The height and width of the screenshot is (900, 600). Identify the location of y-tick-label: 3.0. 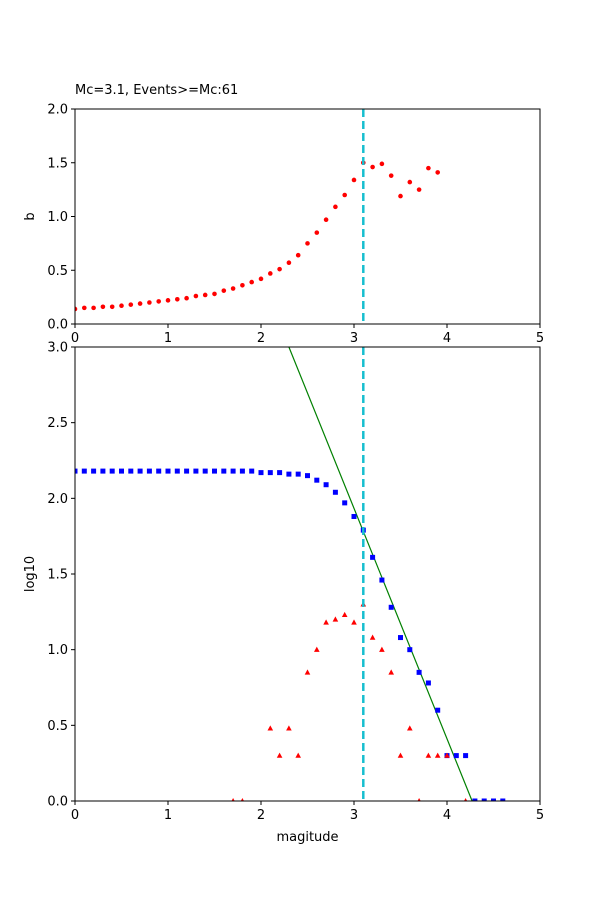
(57, 348).